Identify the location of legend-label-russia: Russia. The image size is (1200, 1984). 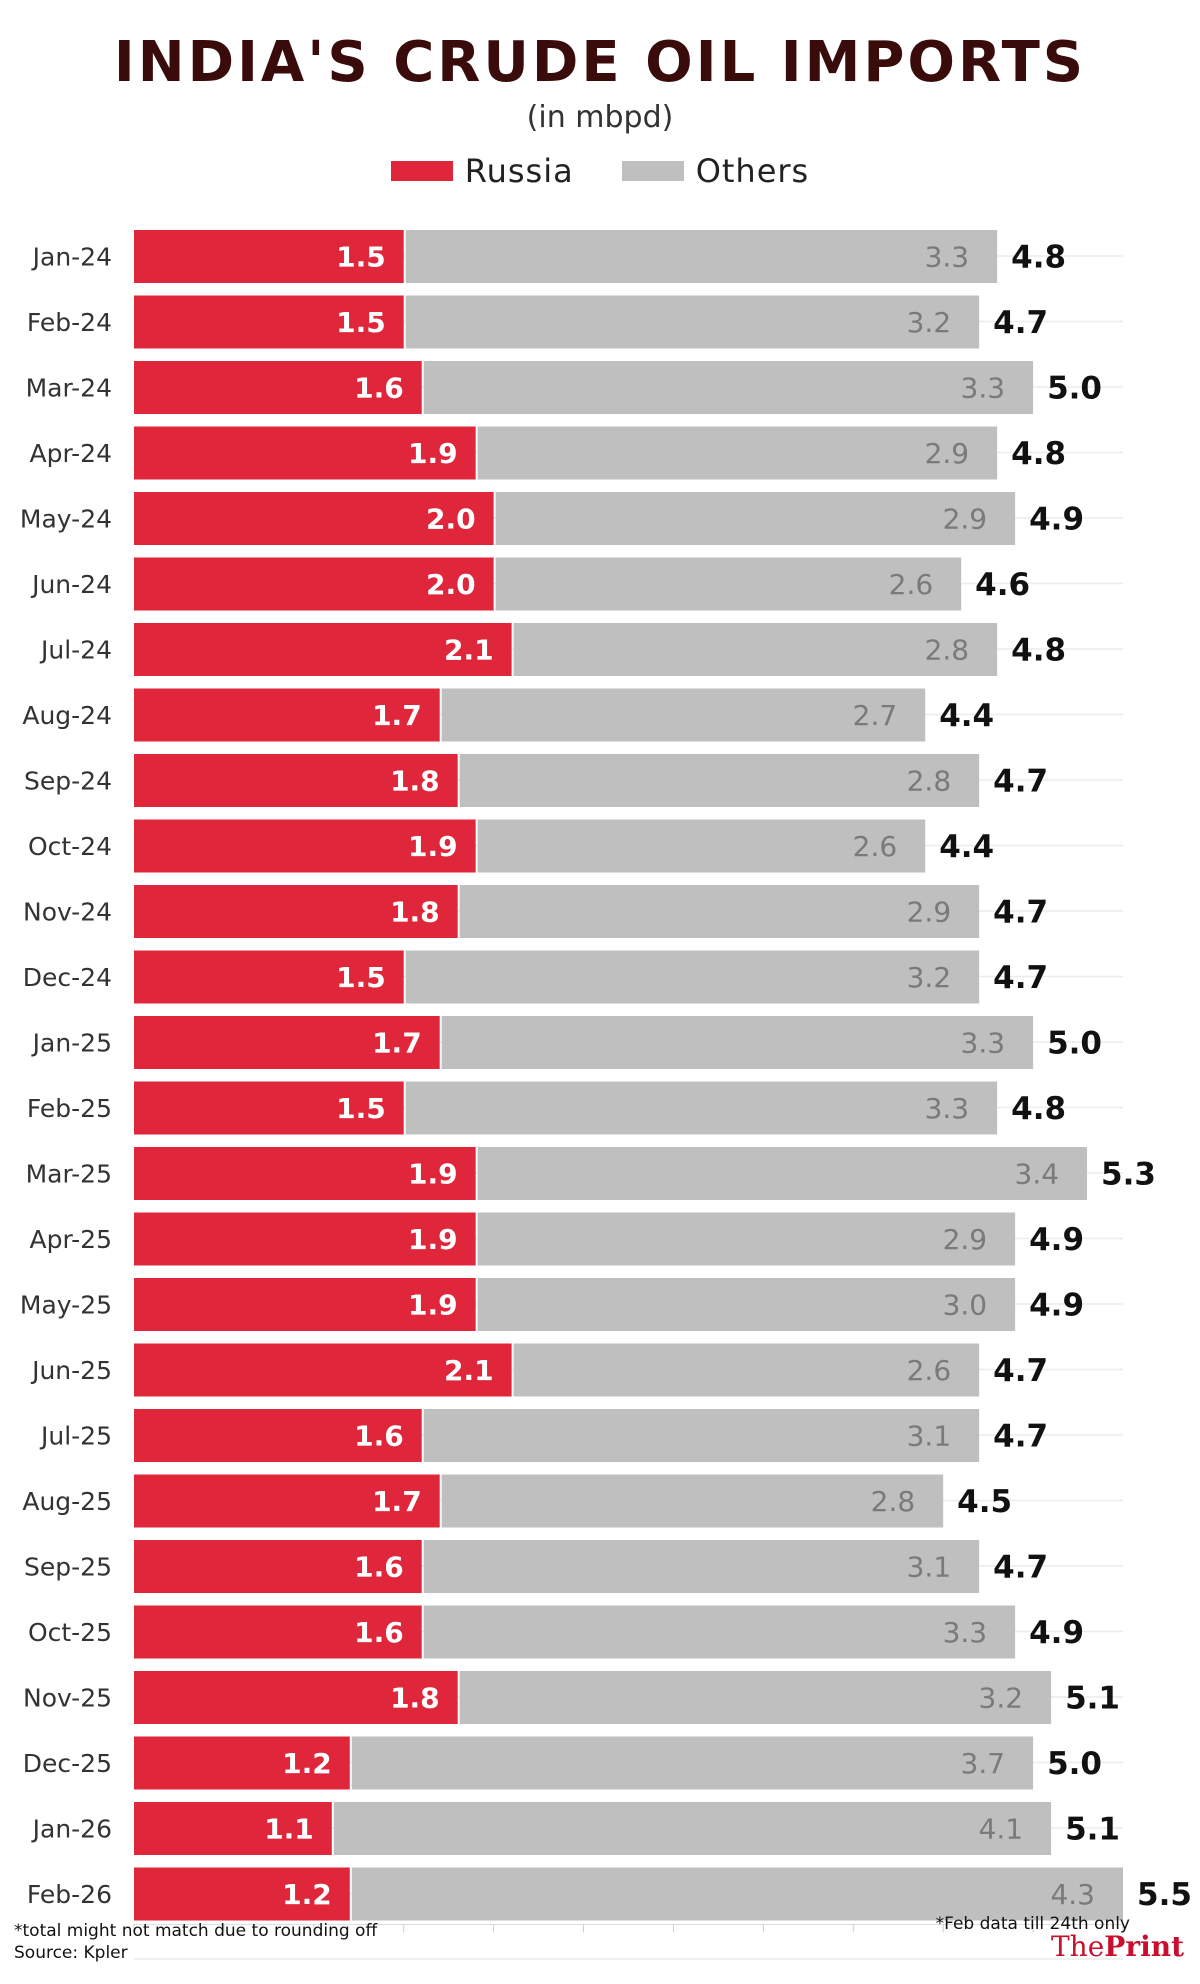
(519, 171).